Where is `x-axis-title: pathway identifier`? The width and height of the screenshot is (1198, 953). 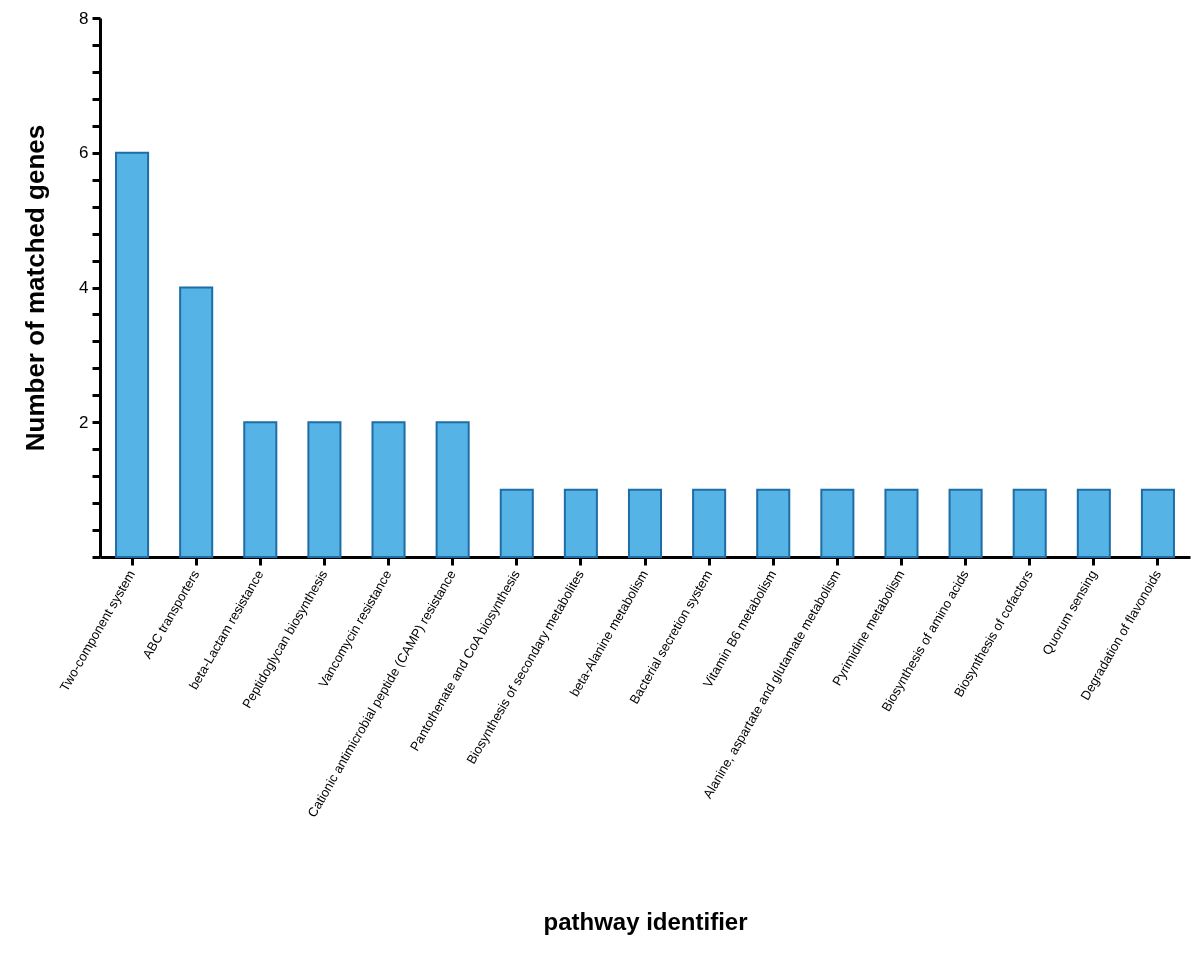
x-axis-title: pathway identifier is located at coordinates (645, 921).